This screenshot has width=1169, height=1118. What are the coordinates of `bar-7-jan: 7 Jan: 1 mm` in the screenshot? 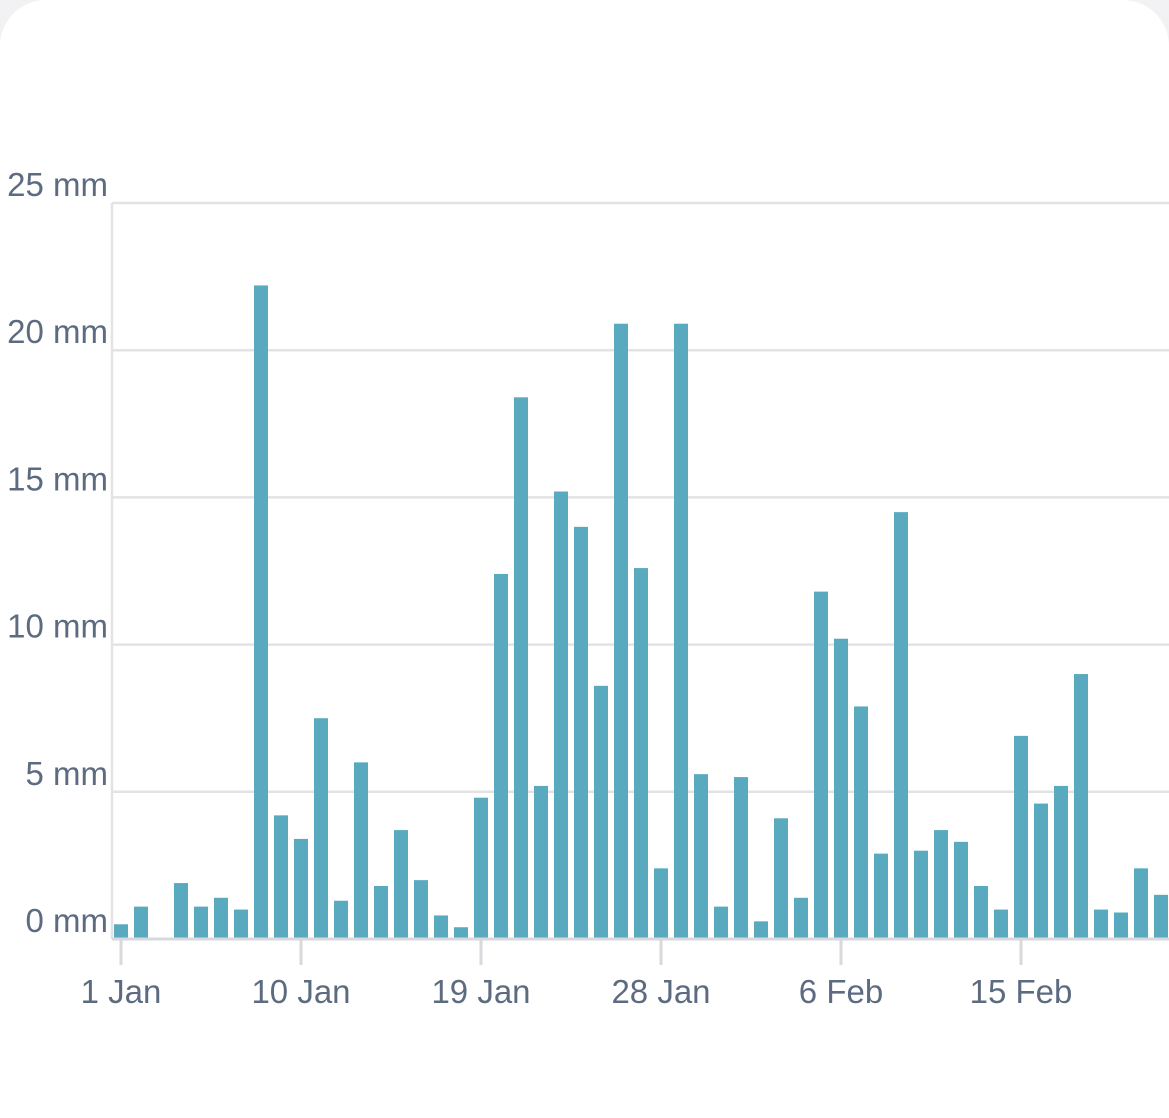 It's located at (241, 924).